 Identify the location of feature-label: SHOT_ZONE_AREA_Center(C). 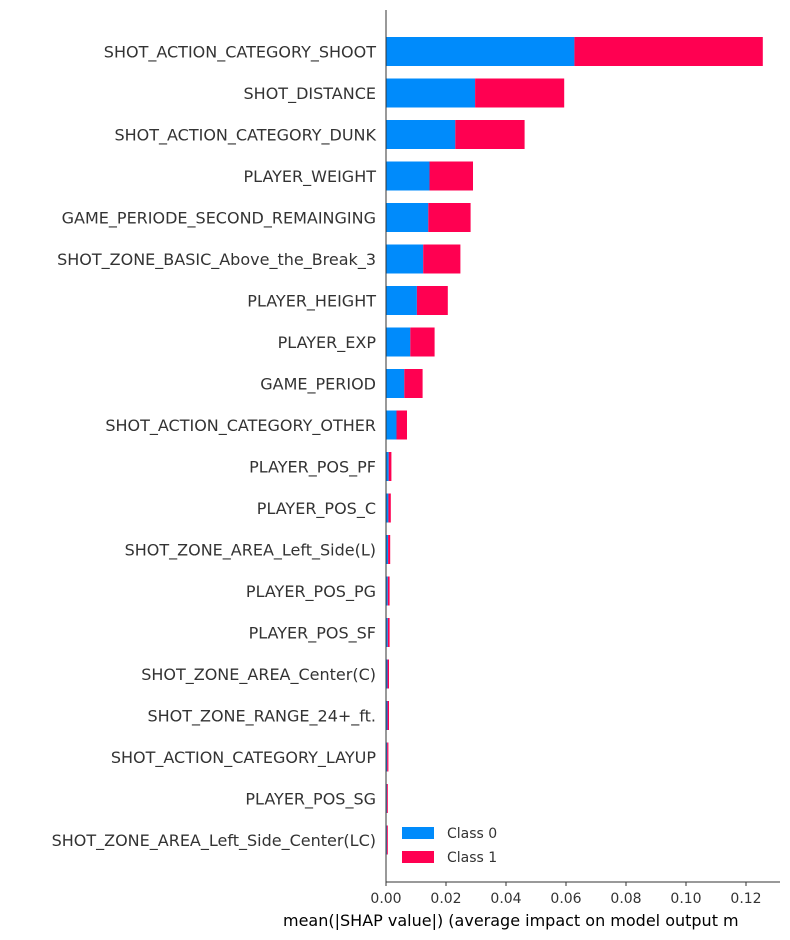
(258, 675).